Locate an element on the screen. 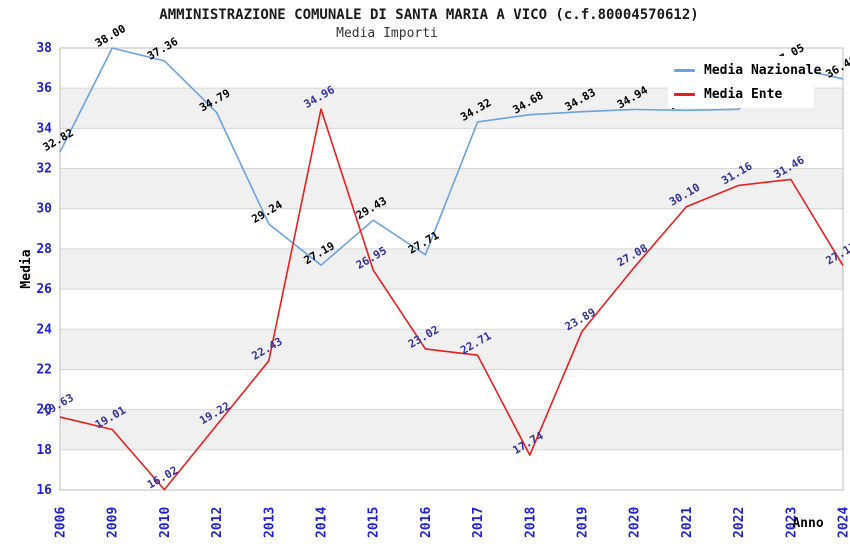  data-point-label: 27.17 is located at coordinates (837, 254).